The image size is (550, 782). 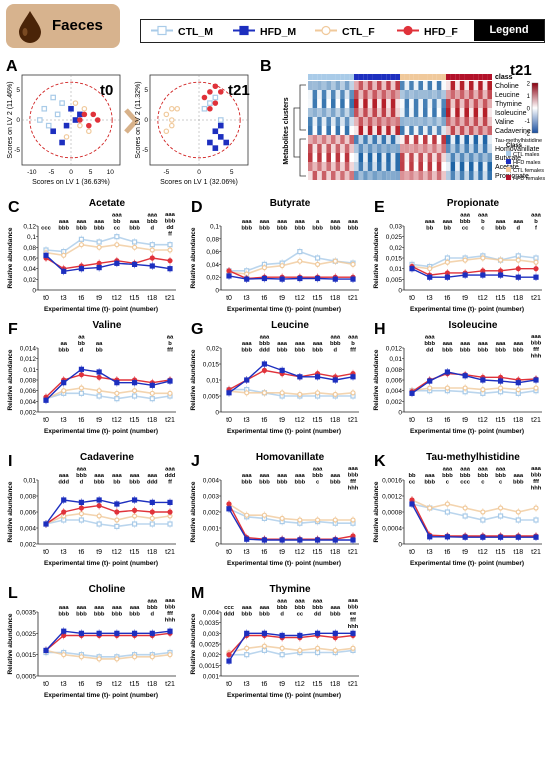 What do you see at coordinates (286, 130) in the screenshot?
I see `heatmap-y-label: Metabolites clusters` at bounding box center [286, 130].